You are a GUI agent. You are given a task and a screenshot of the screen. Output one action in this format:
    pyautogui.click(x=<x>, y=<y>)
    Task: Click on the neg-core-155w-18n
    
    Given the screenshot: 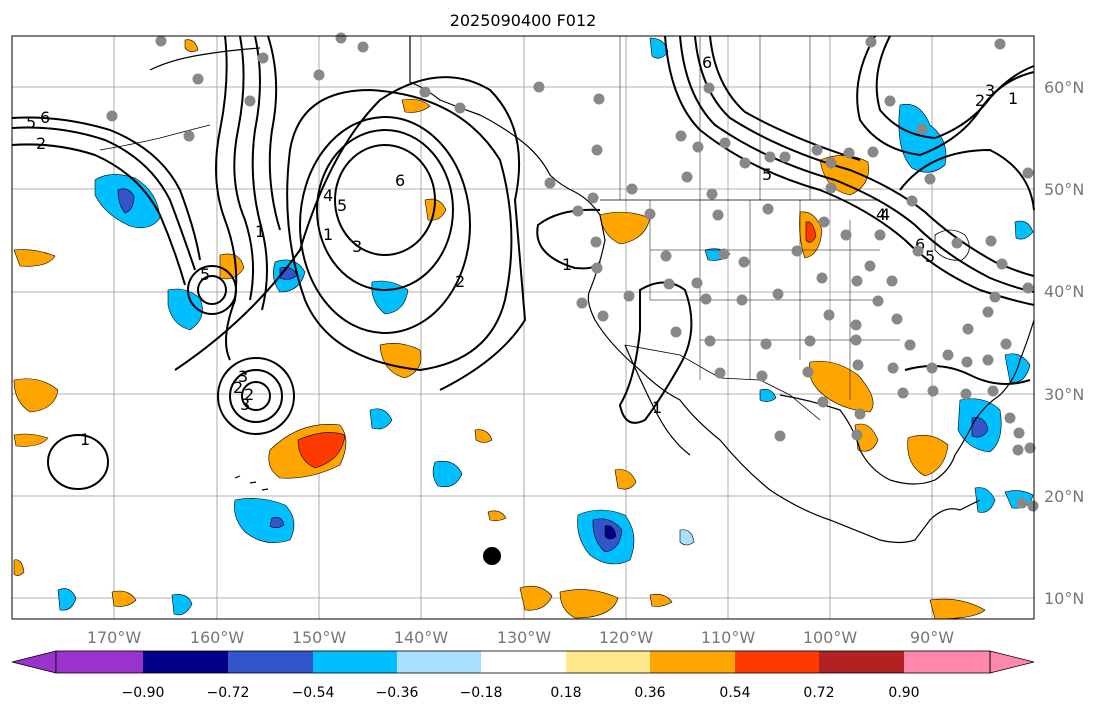 What is the action you would take?
    pyautogui.click(x=277, y=523)
    